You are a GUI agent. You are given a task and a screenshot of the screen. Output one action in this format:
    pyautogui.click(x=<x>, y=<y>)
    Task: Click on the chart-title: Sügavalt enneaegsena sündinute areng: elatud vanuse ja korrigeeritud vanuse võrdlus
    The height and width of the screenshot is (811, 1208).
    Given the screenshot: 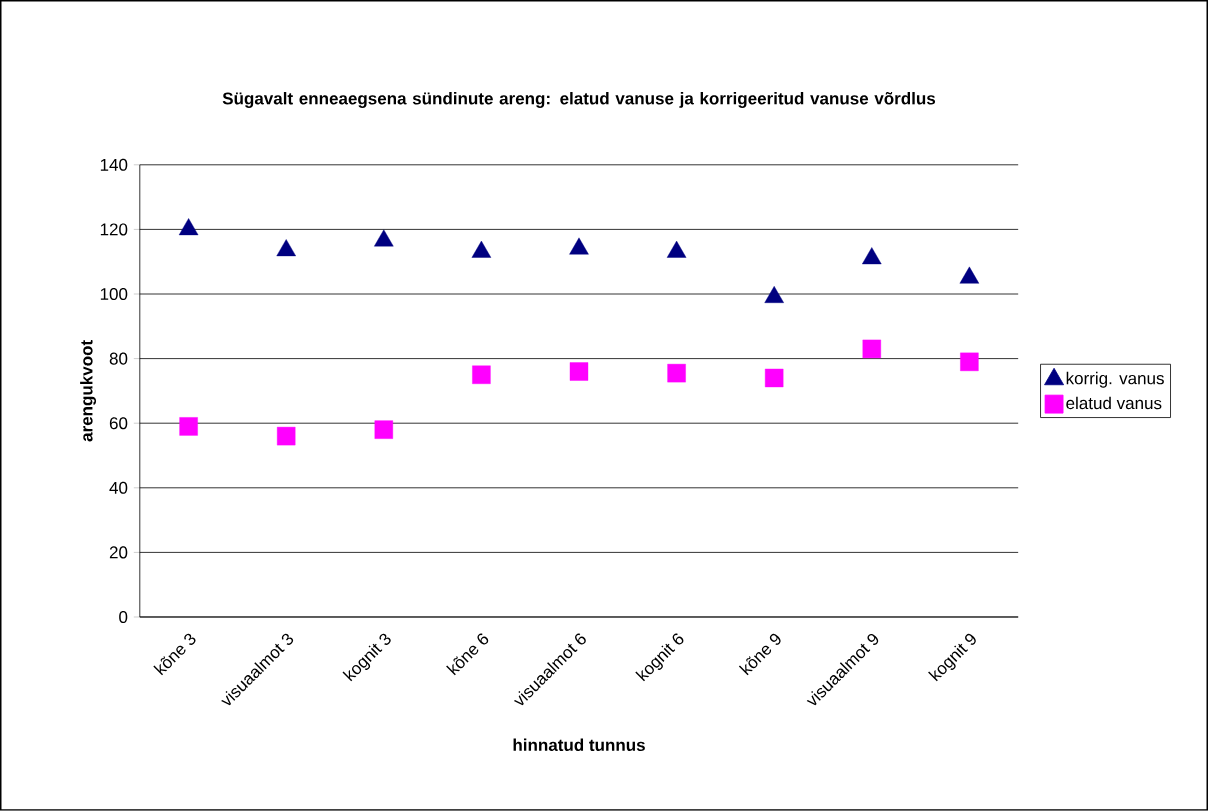 What is the action you would take?
    pyautogui.click(x=579, y=100)
    